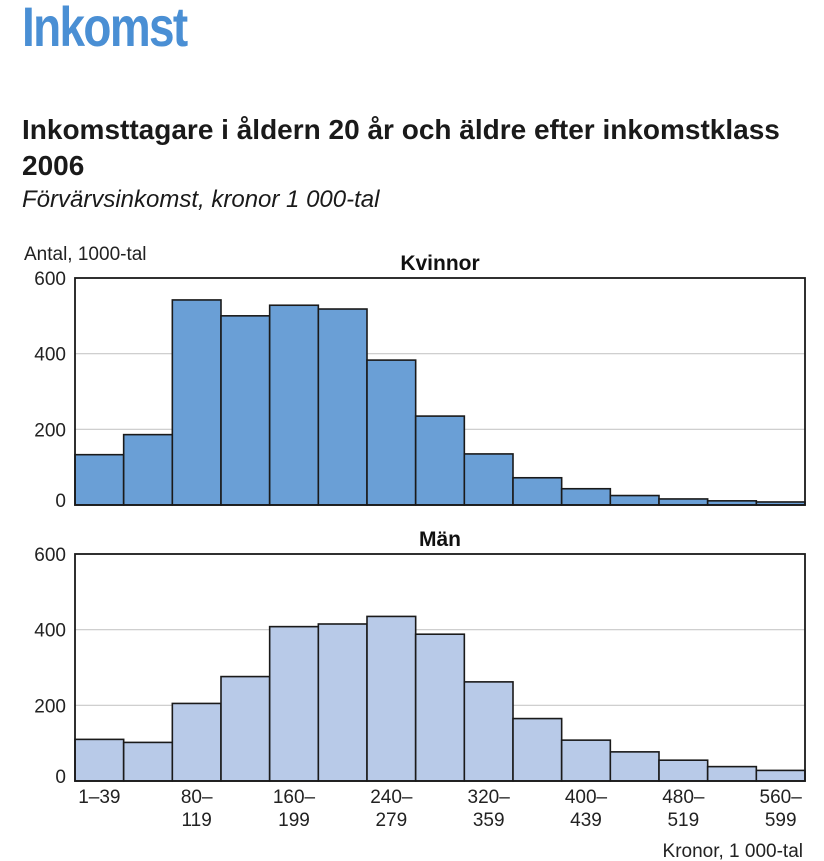 This screenshot has width=824, height=861. What do you see at coordinates (197, 820) in the screenshot?
I see `x-tick-label: 119` at bounding box center [197, 820].